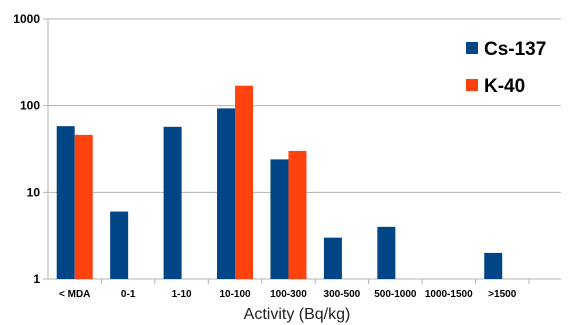 The height and width of the screenshot is (325, 574). I want to click on legend-swatch-cs137, so click(472, 48).